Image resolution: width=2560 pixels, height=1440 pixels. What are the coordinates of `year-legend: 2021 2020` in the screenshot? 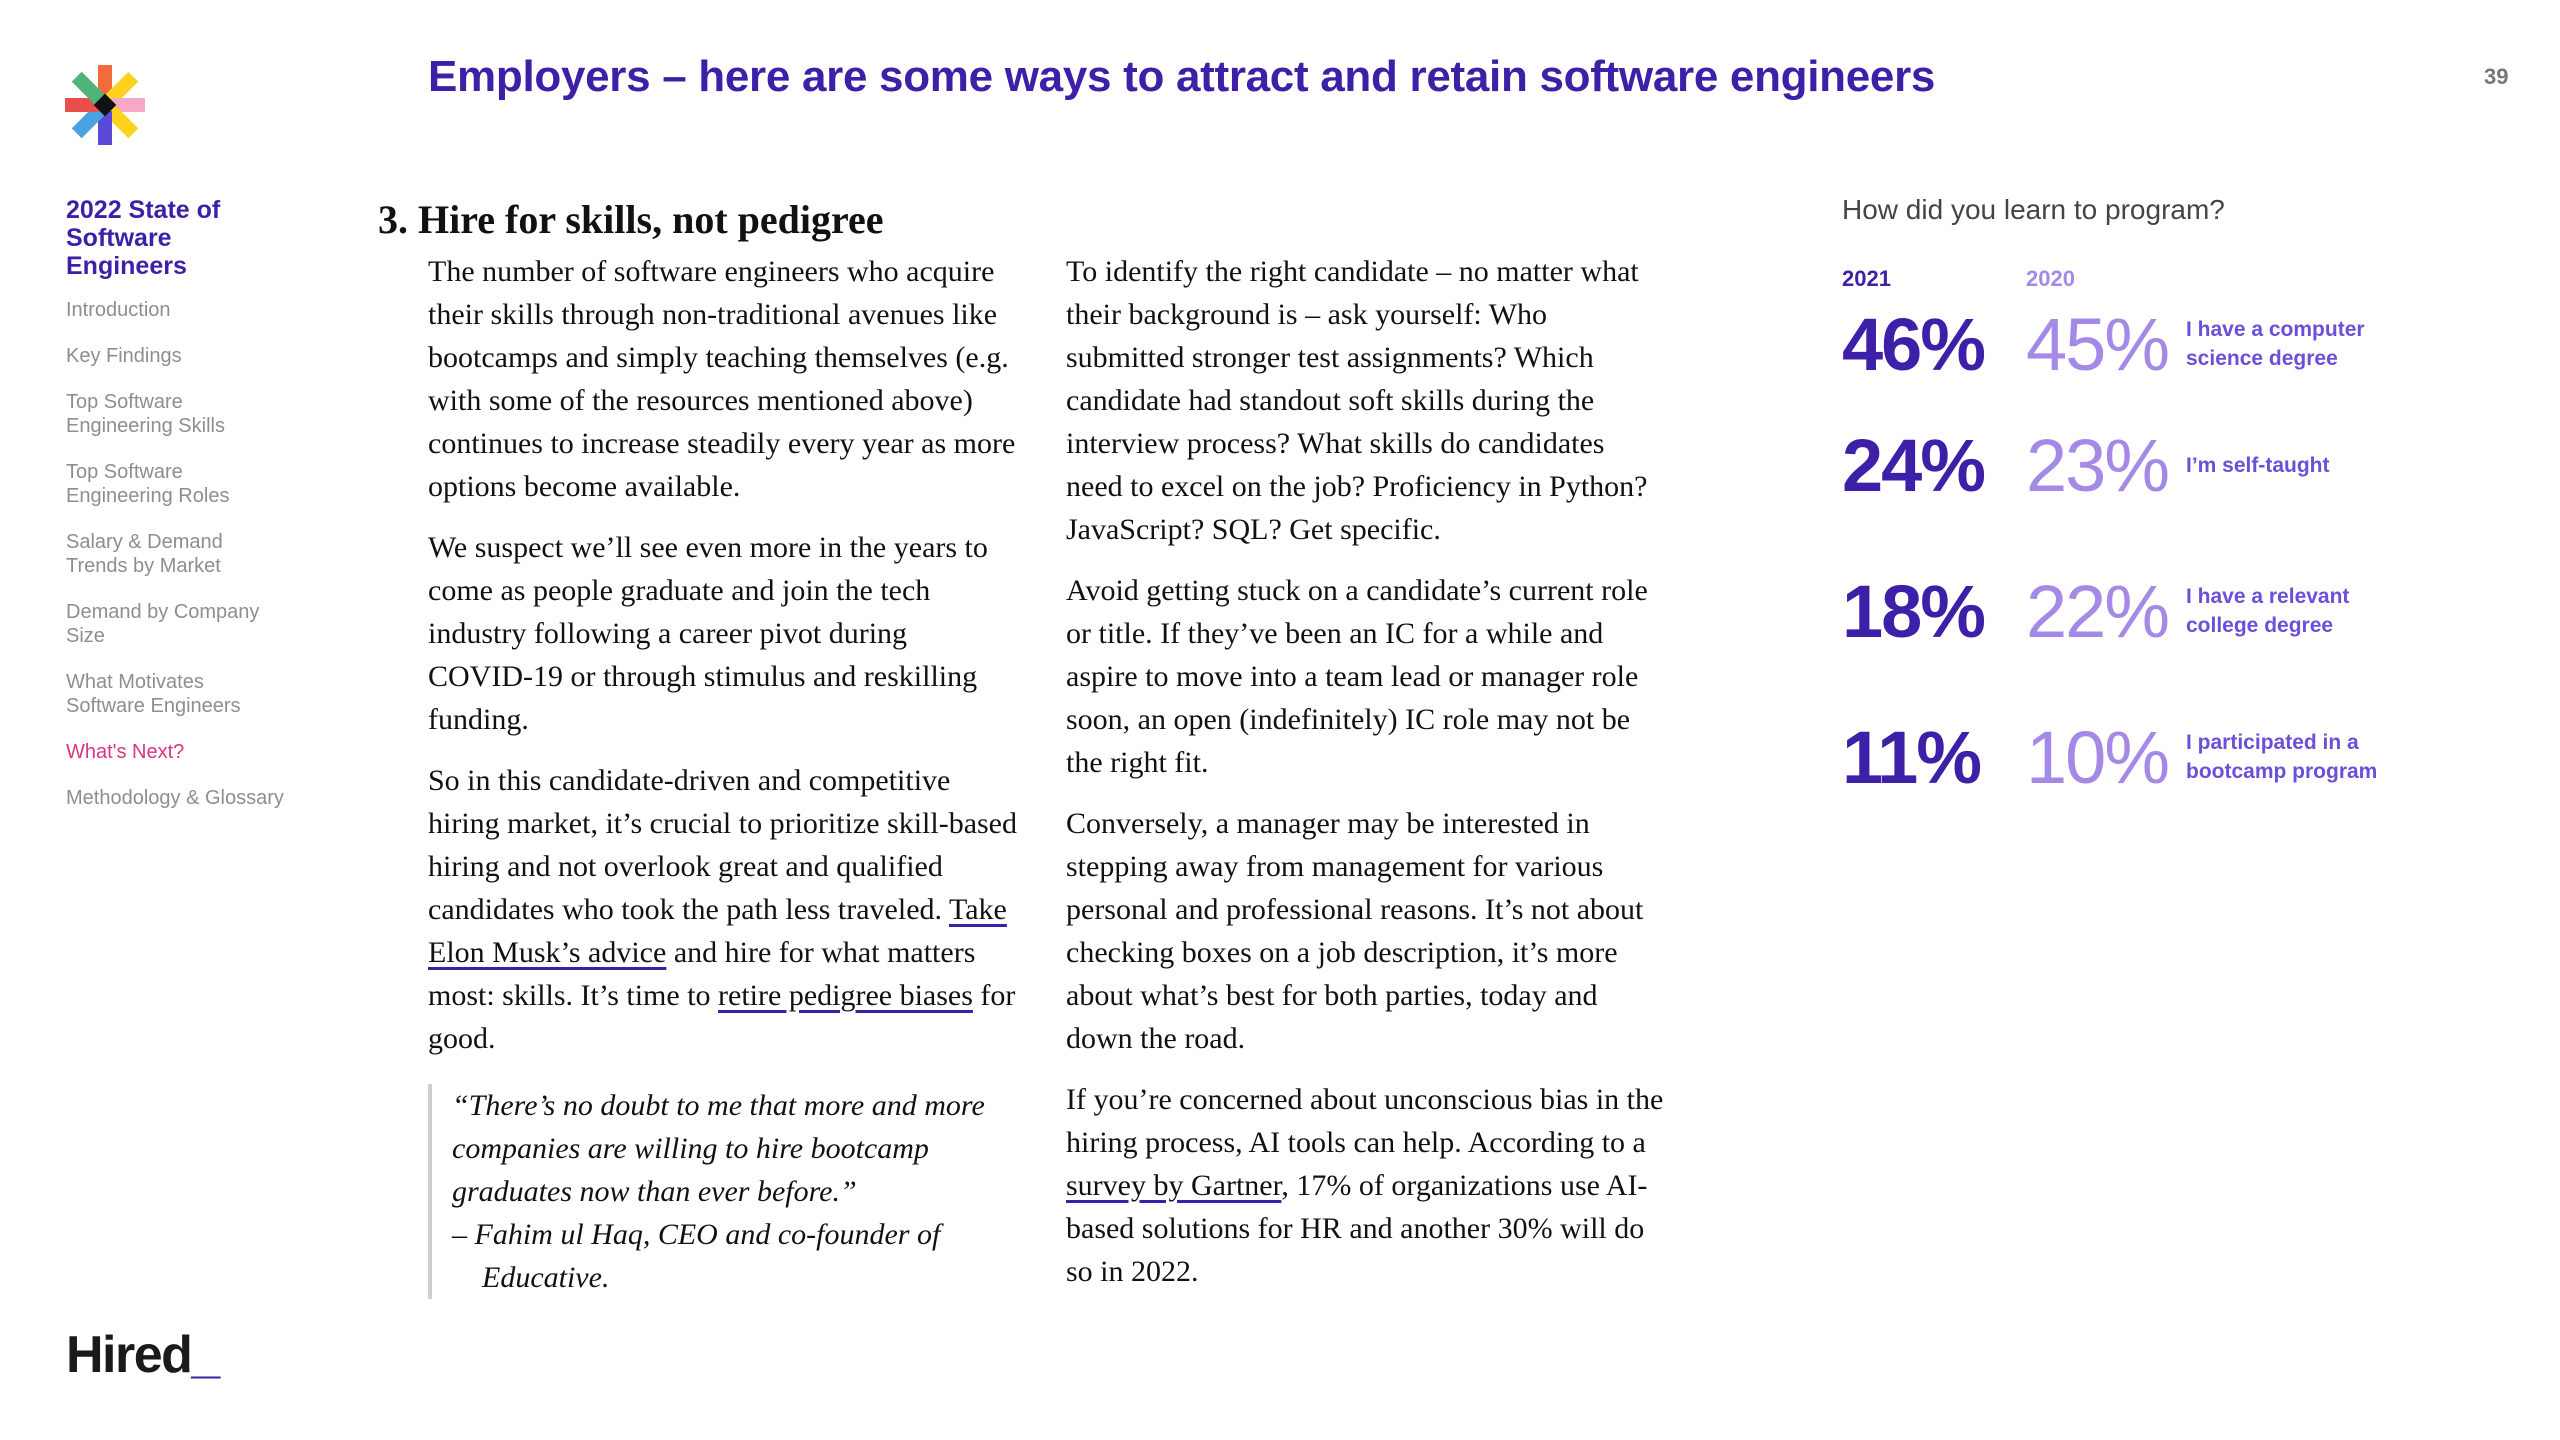 It's located at (2172, 279).